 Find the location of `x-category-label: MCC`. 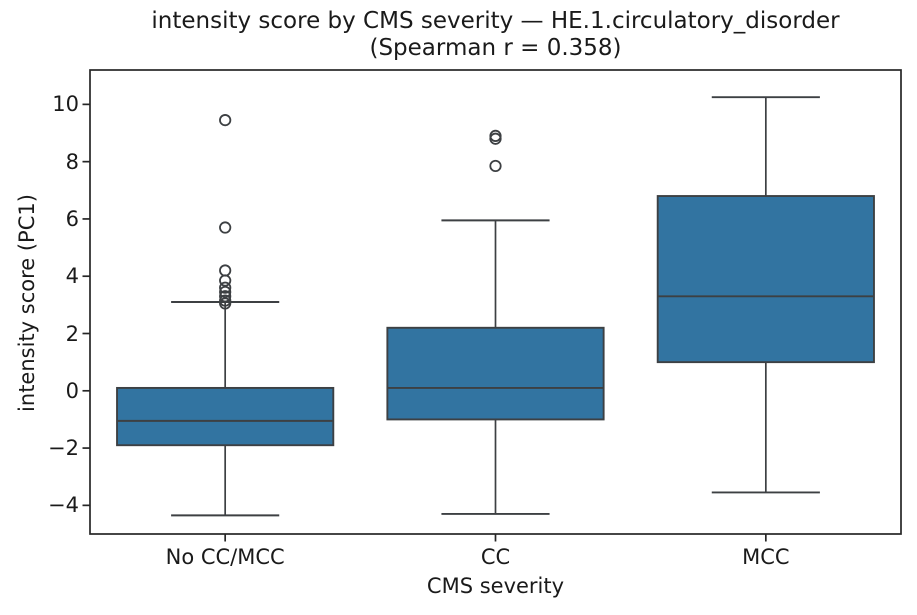

x-category-label: MCC is located at coordinates (766, 557).